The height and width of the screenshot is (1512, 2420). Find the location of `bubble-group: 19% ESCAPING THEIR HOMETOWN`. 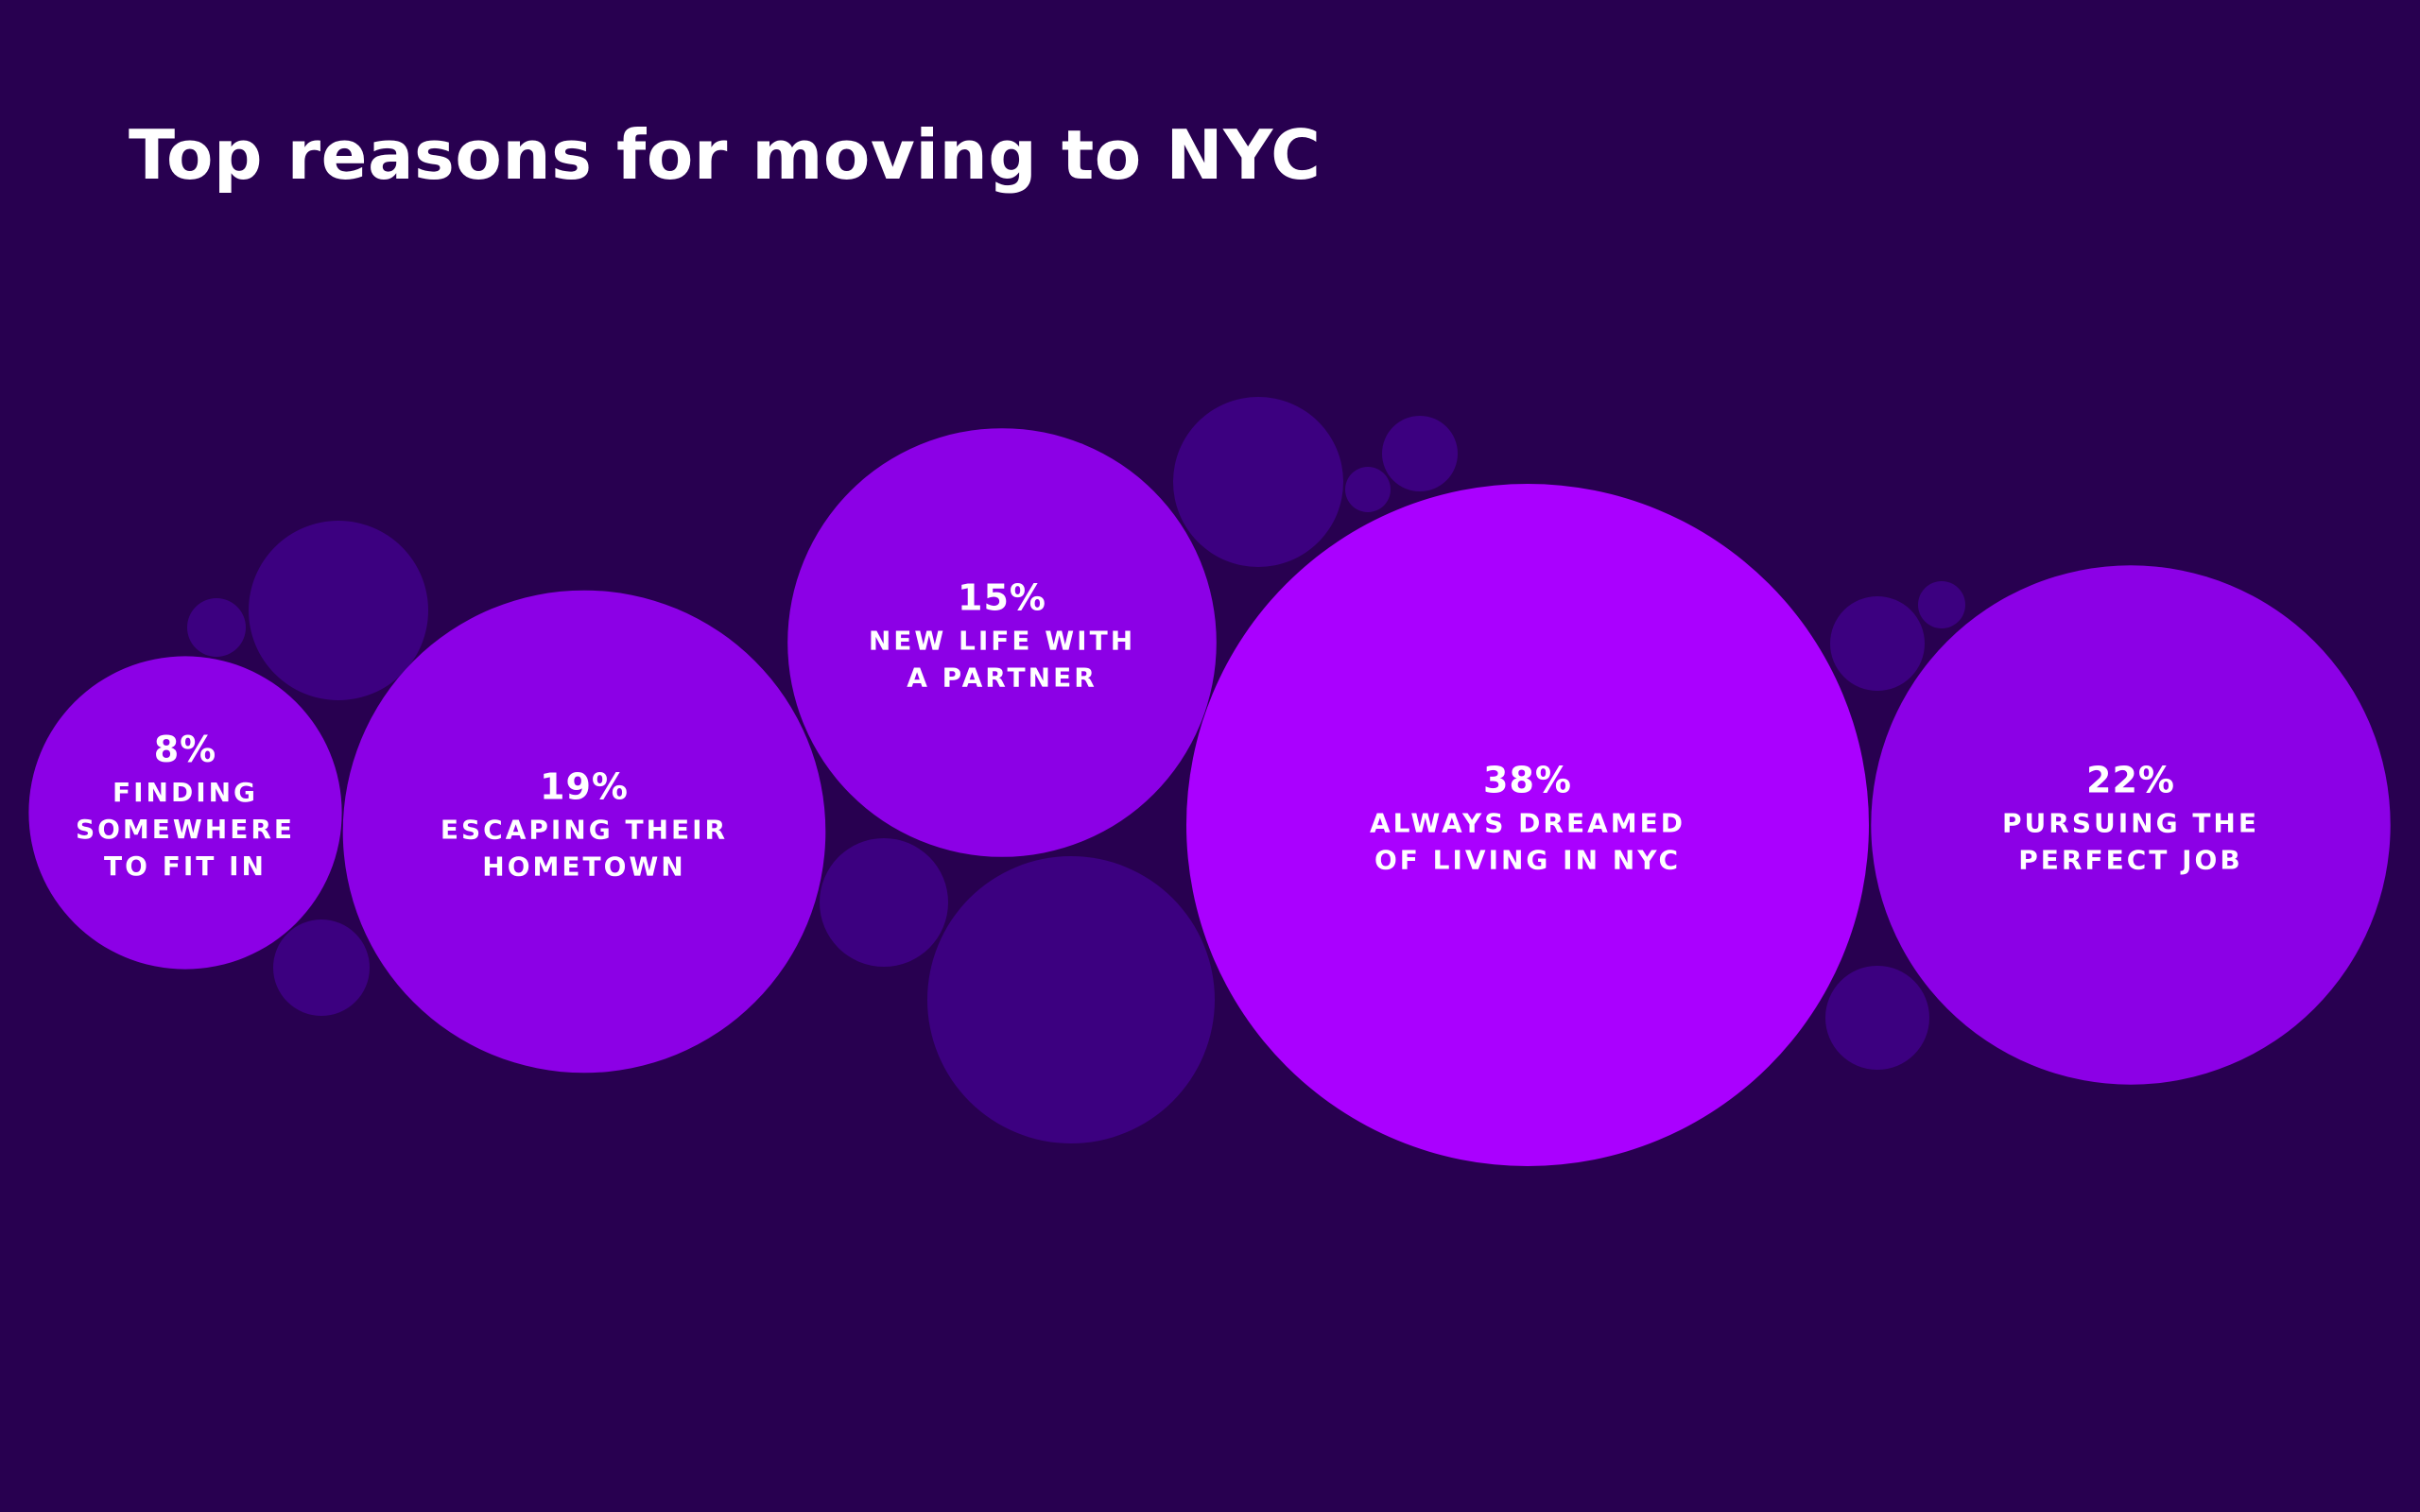

bubble-group: 19% ESCAPING THEIR HOMETOWN is located at coordinates (584, 832).